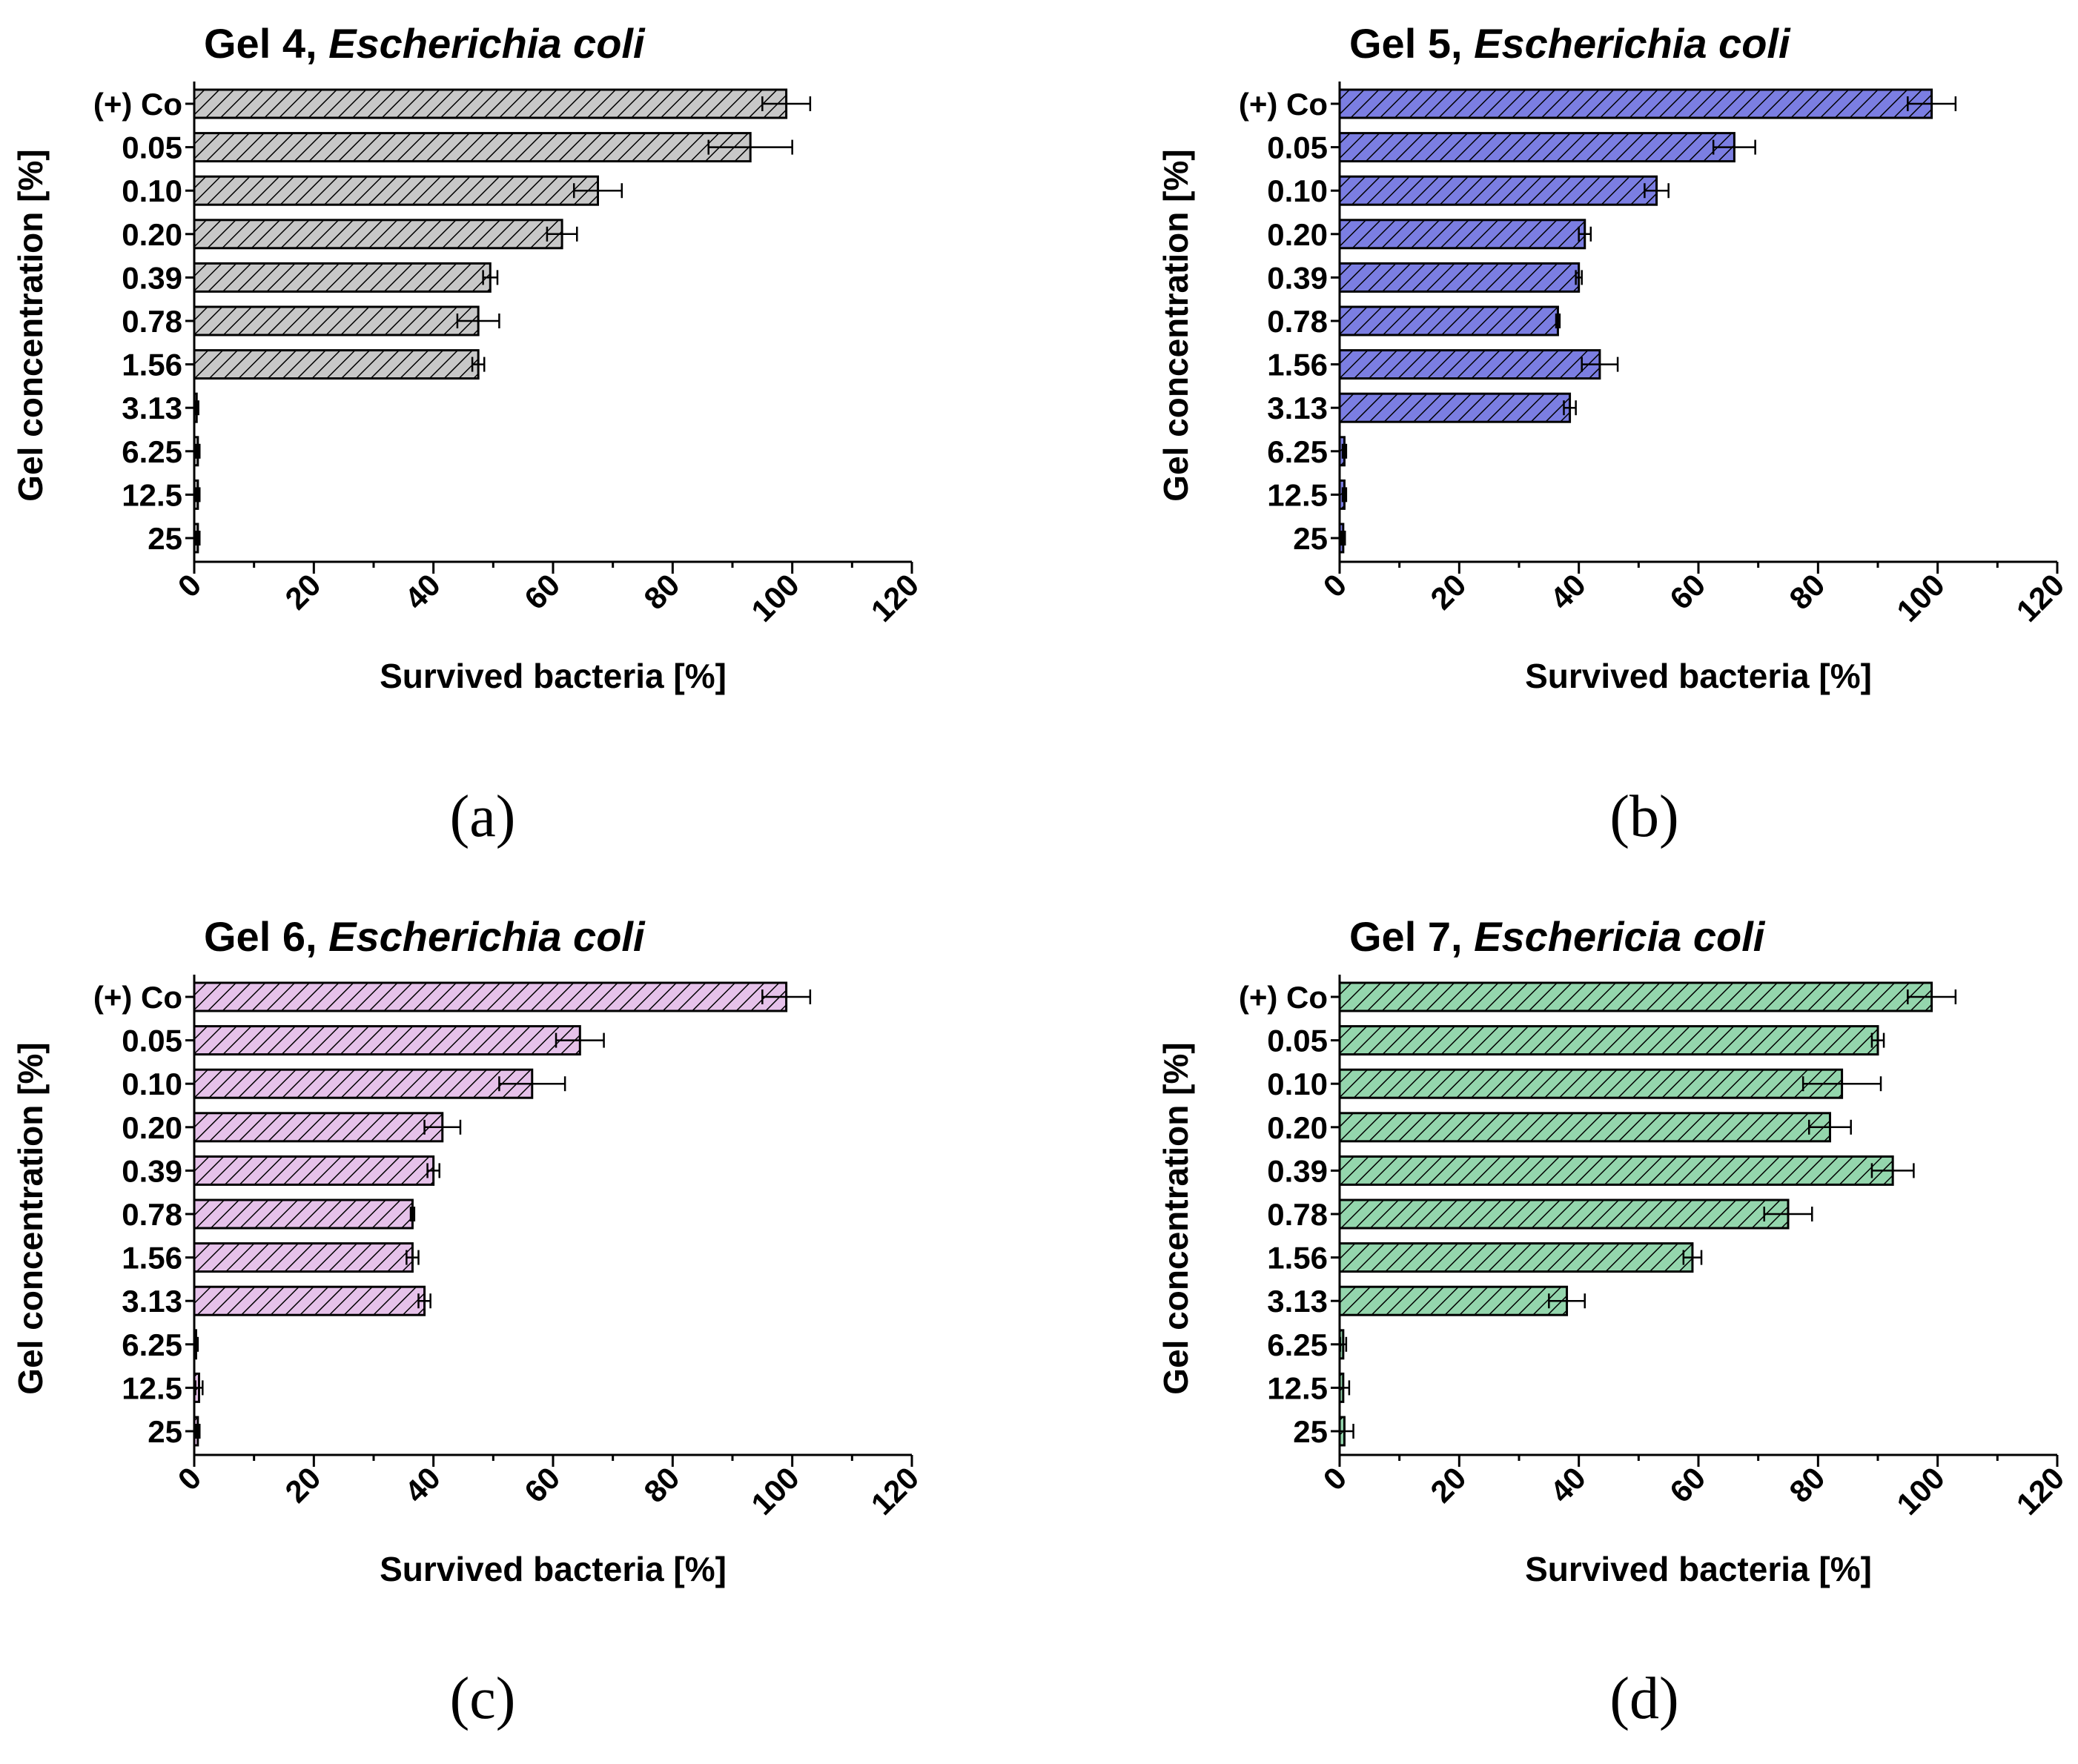 The image size is (2078, 1764). What do you see at coordinates (425, 44) in the screenshot?
I see `chart-title: Gel 4, Escherichia coli` at bounding box center [425, 44].